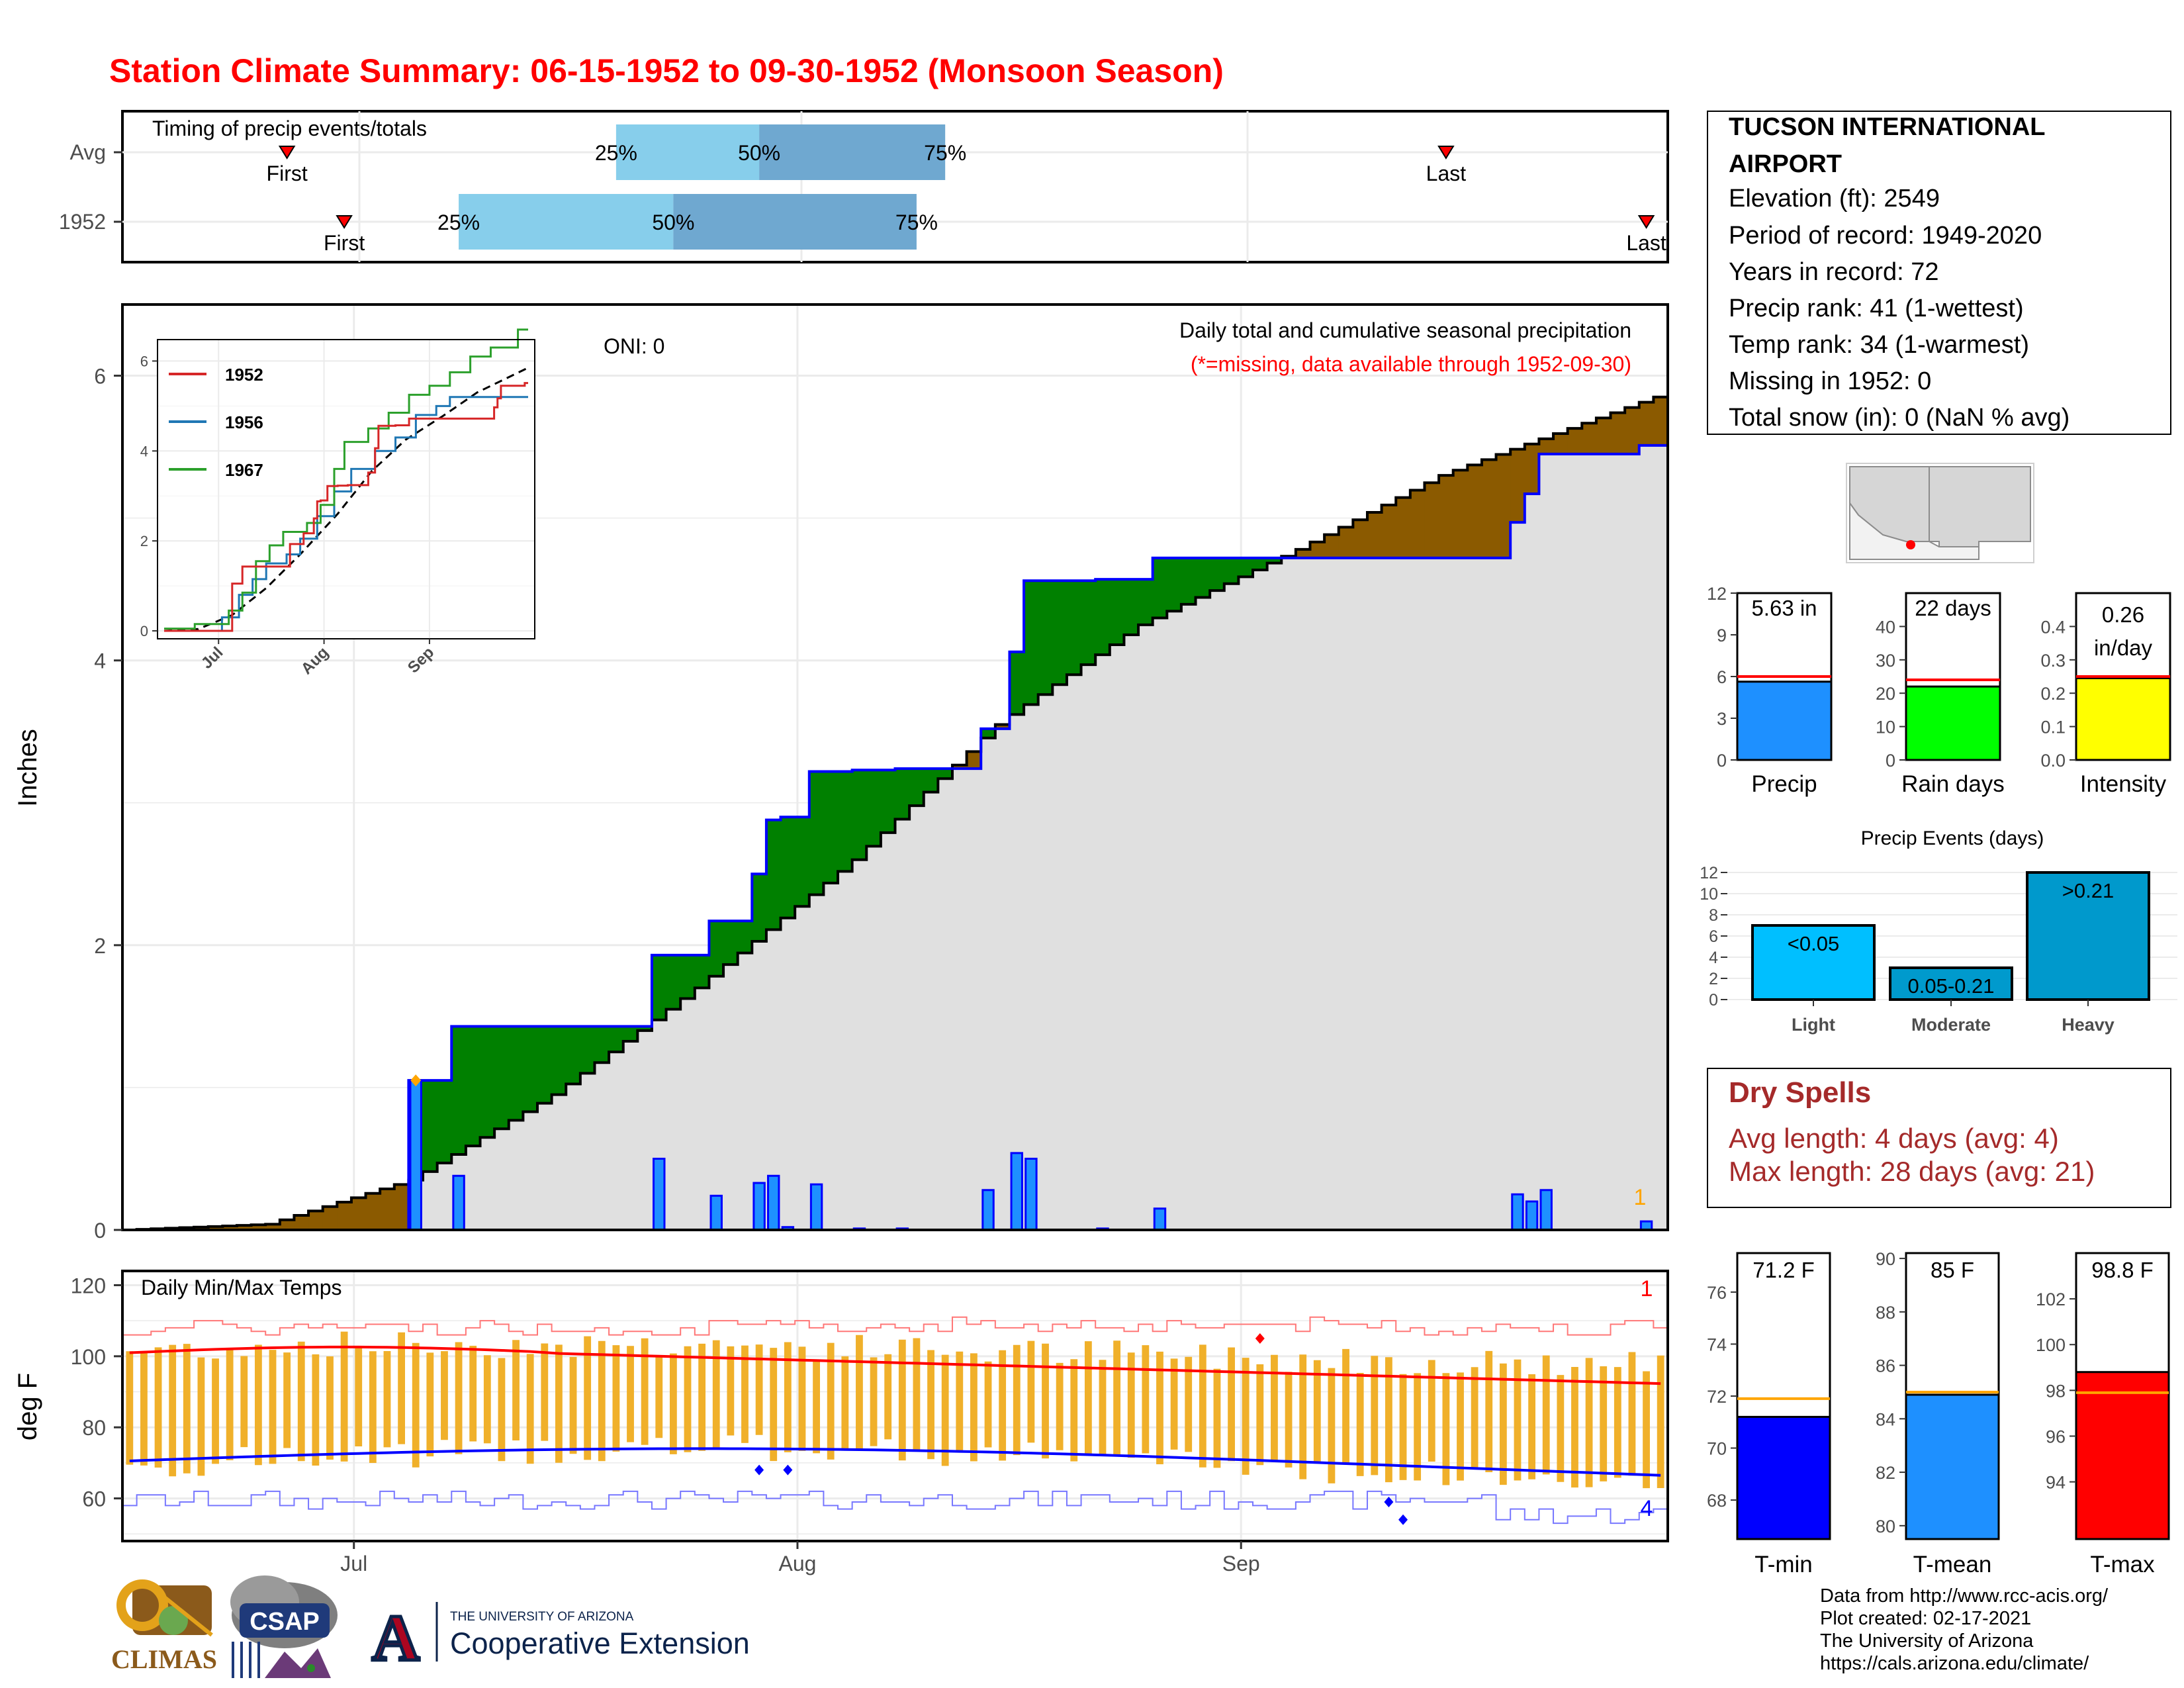 This screenshot has width=2184, height=1688. Describe the element at coordinates (108, 804) in the screenshot. I see `precip-y-ticks: 0 2 4 6` at that location.